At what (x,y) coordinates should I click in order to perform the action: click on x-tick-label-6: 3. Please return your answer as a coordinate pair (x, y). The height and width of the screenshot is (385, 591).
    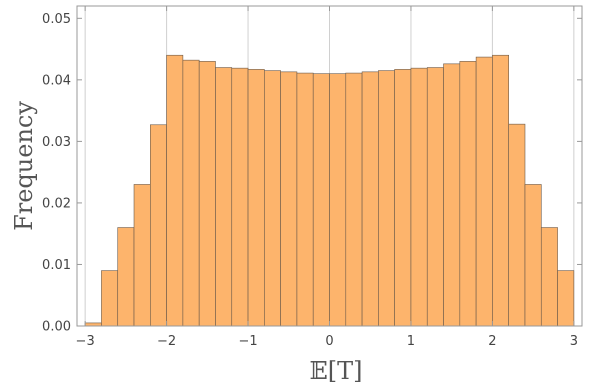
    Looking at the image, I should click on (574, 341).